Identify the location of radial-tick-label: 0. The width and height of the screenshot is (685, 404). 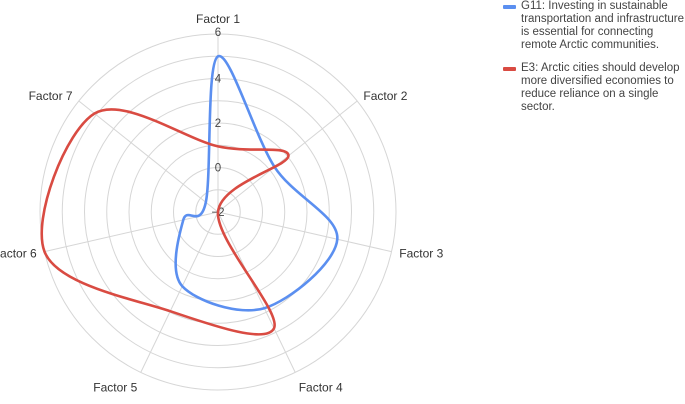
(218, 169).